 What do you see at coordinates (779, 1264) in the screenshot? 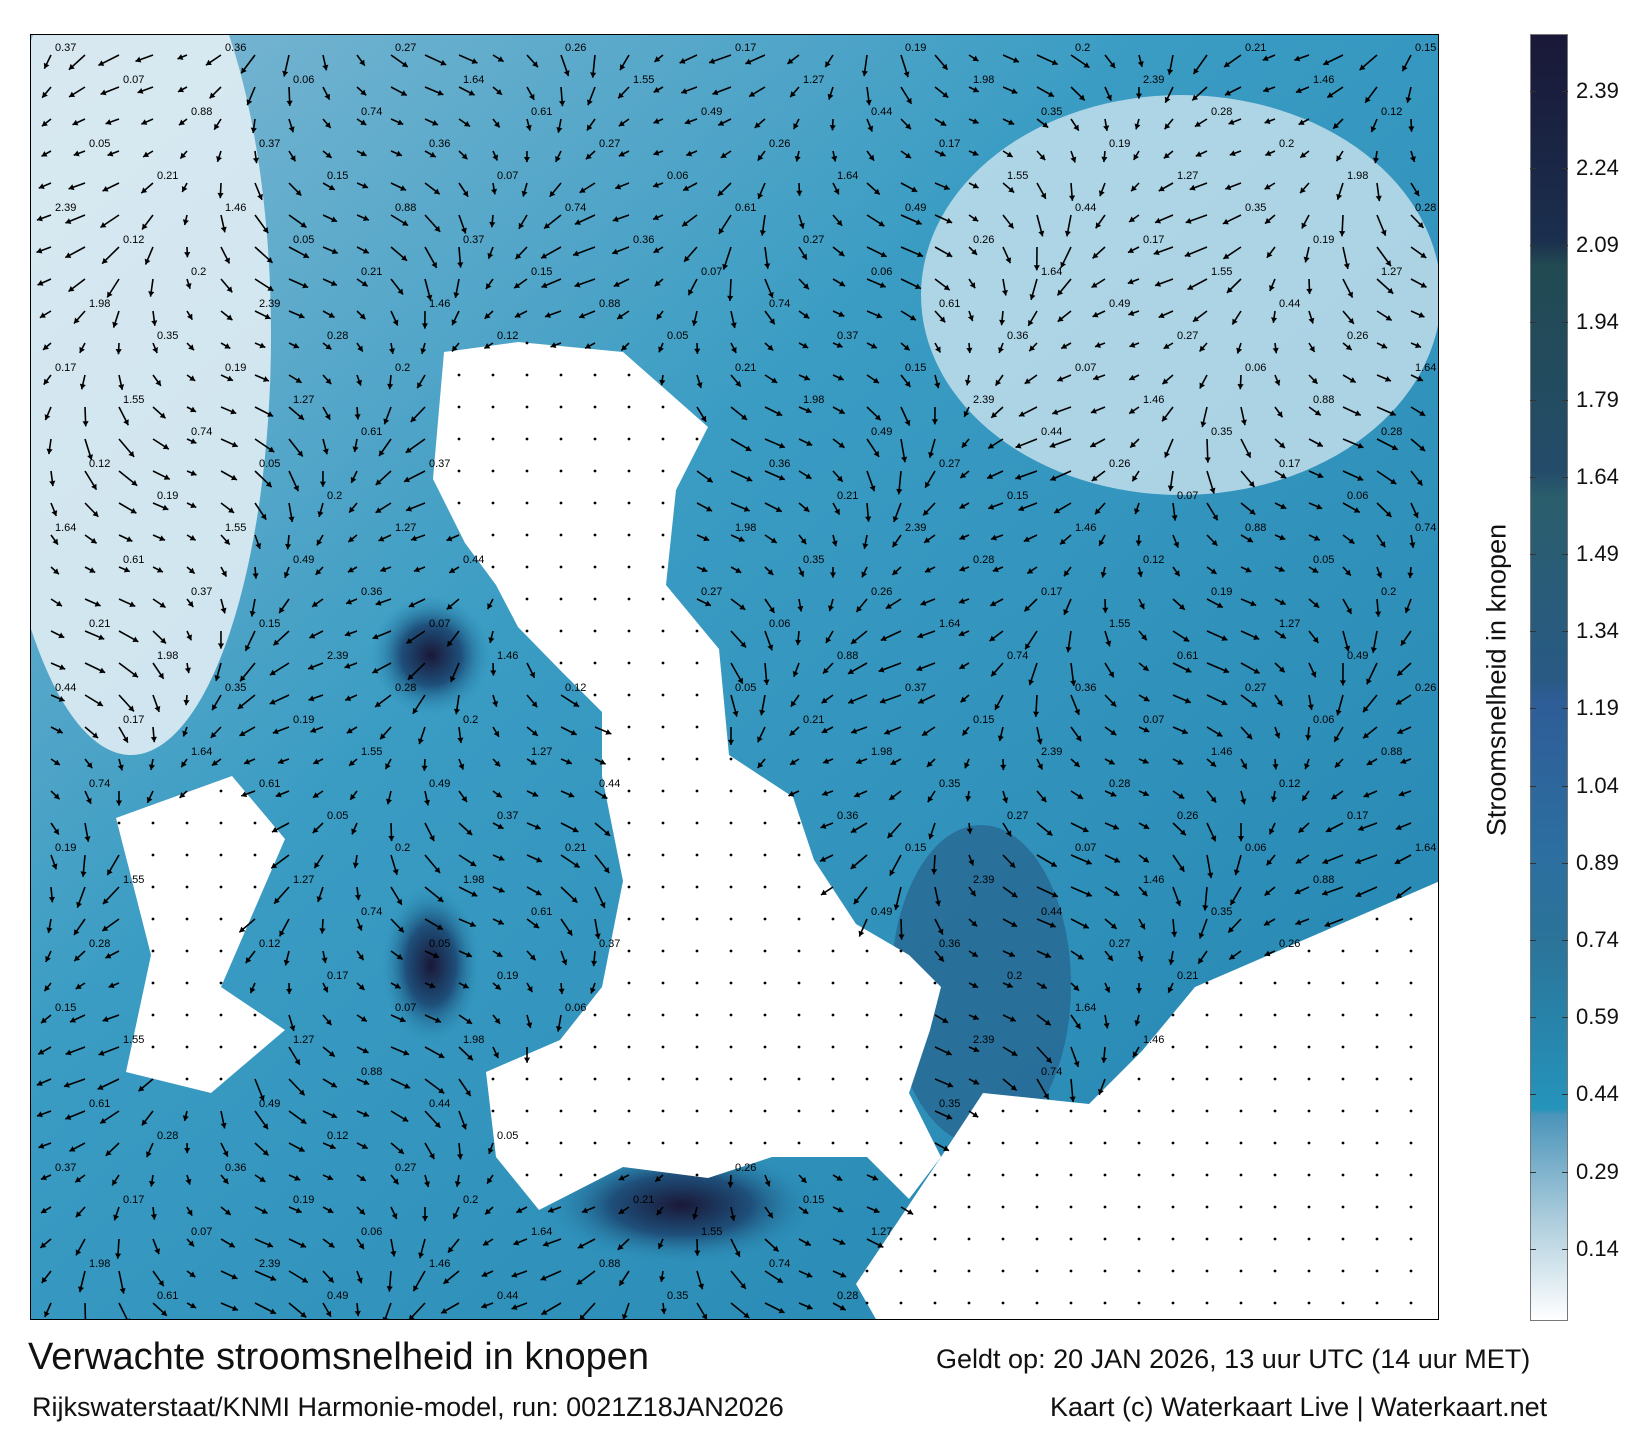
I see `speed-label: 0.74` at bounding box center [779, 1264].